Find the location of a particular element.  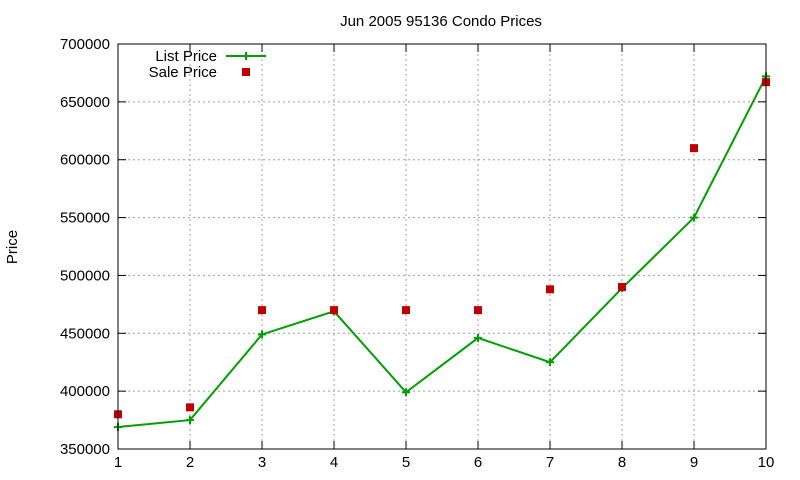

y-tick-label: 600000 is located at coordinates (85, 160).